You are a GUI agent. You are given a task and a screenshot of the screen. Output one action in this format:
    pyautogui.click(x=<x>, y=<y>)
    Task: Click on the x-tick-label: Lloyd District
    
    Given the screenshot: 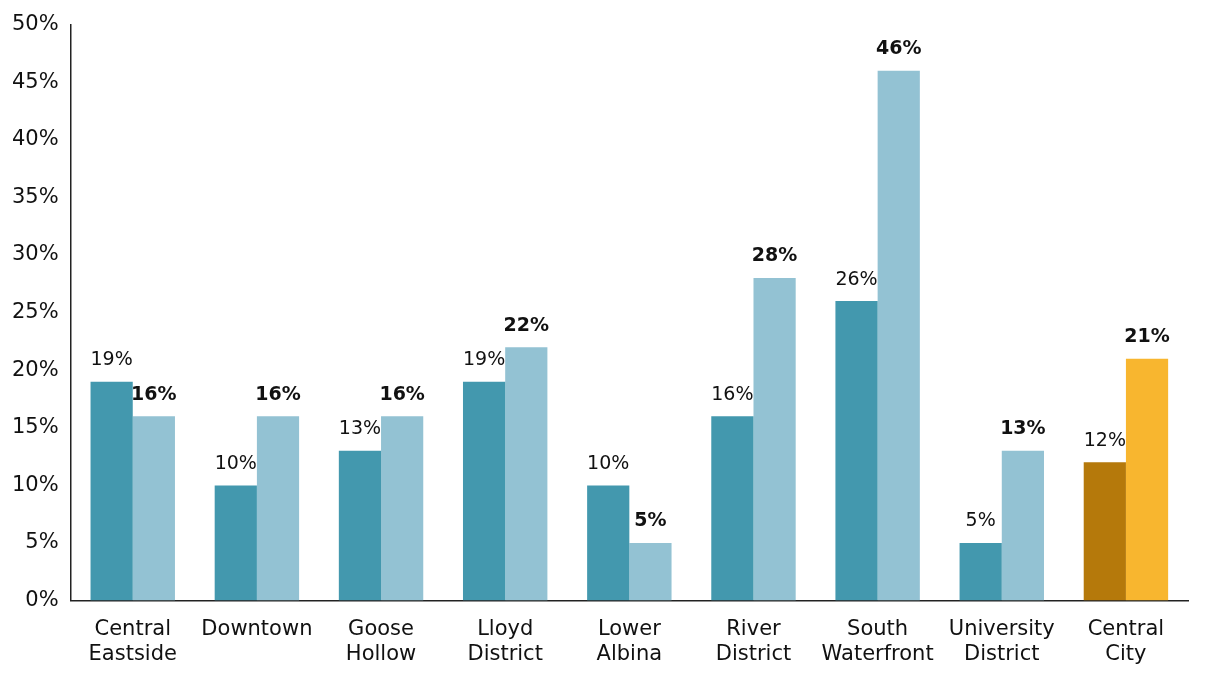 What is the action you would take?
    pyautogui.click(x=505, y=640)
    